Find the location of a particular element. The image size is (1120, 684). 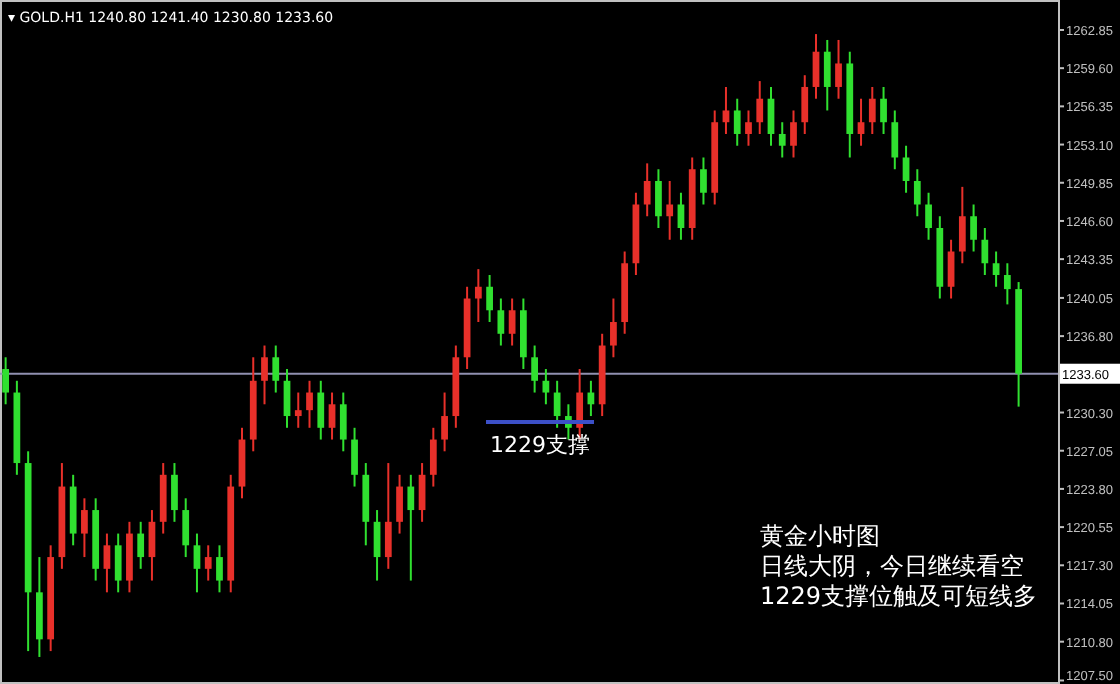

annotation: 1229支撑 is located at coordinates (540, 445).